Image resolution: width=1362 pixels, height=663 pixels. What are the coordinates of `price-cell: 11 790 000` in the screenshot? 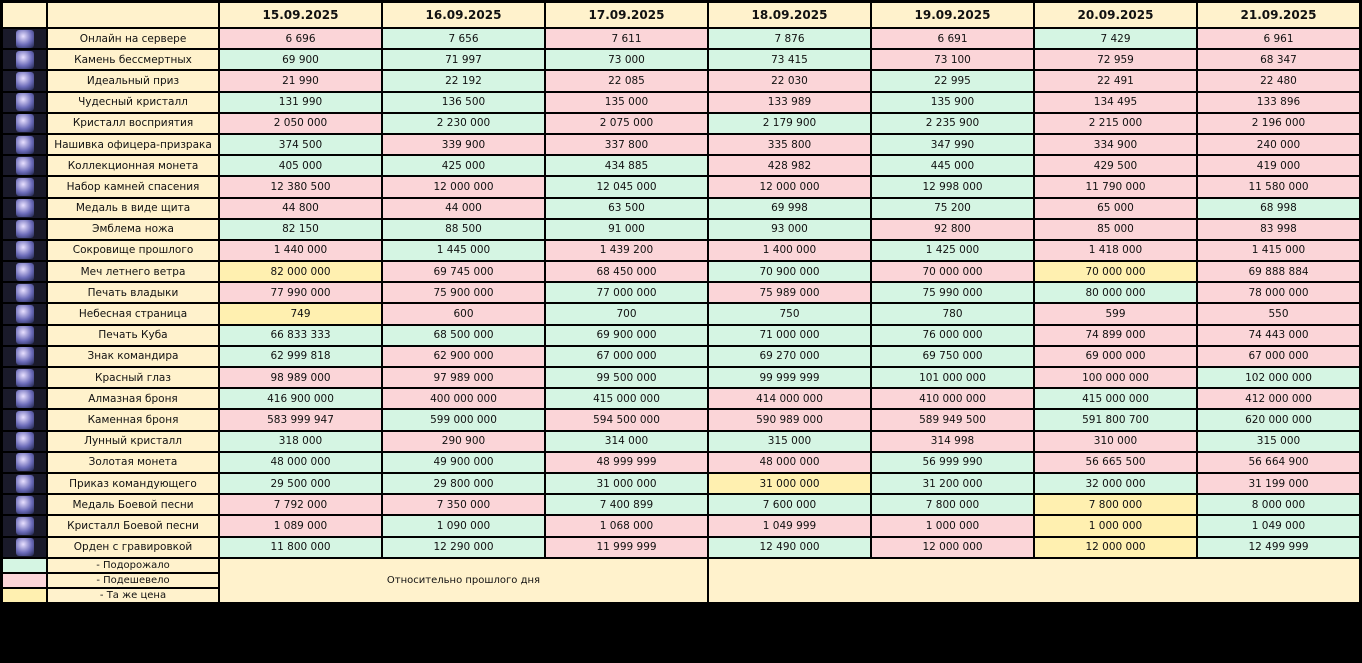 It's located at (1115, 187).